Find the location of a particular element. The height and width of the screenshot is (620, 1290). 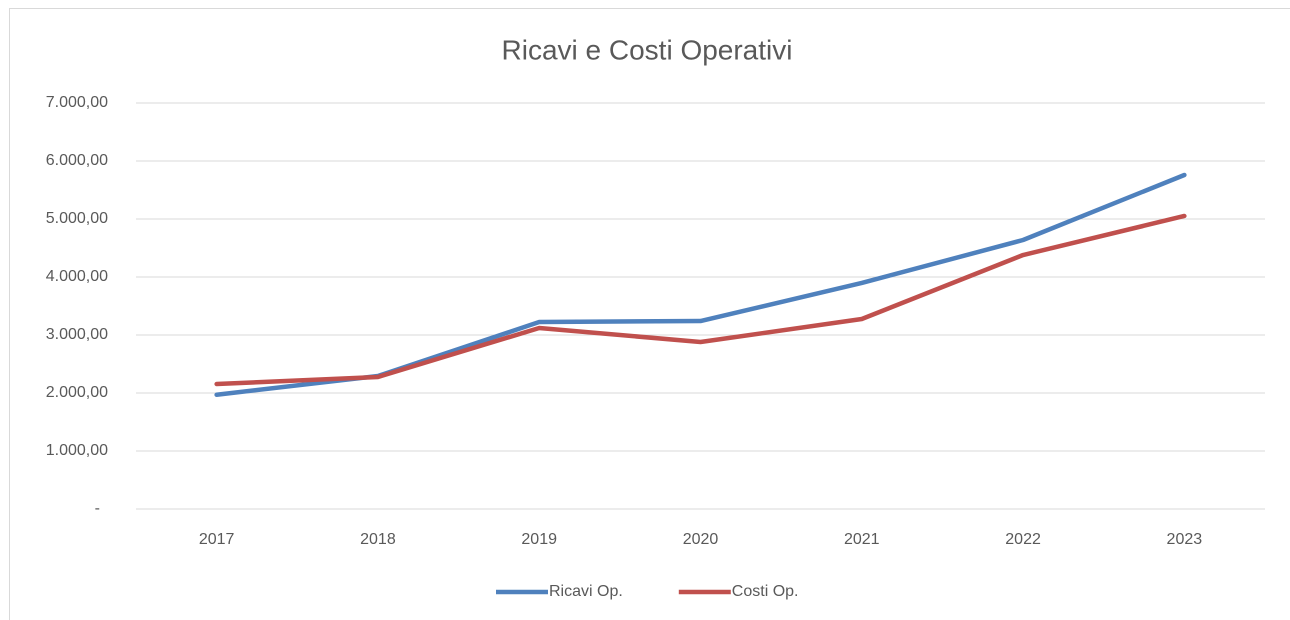

x-tick-label: 2021 is located at coordinates (862, 539).